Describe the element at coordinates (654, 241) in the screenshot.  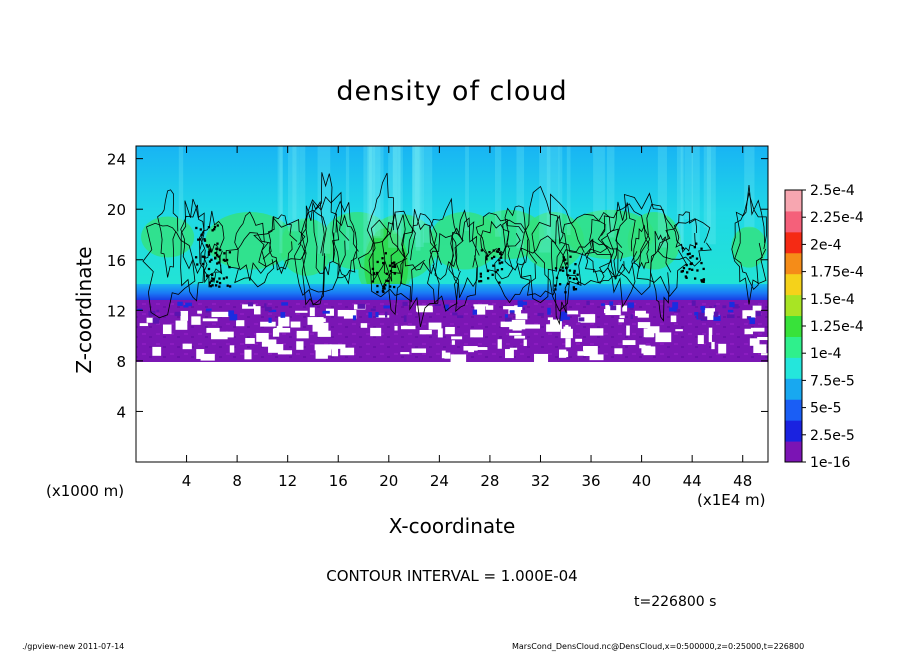
I see `high-density-blob` at that location.